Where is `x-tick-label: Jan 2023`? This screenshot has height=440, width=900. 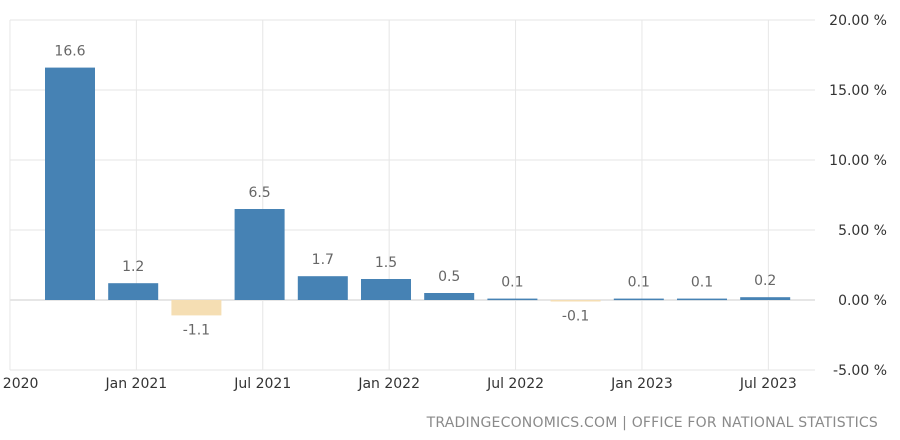
x-tick-label: Jan 2023 is located at coordinates (641, 384).